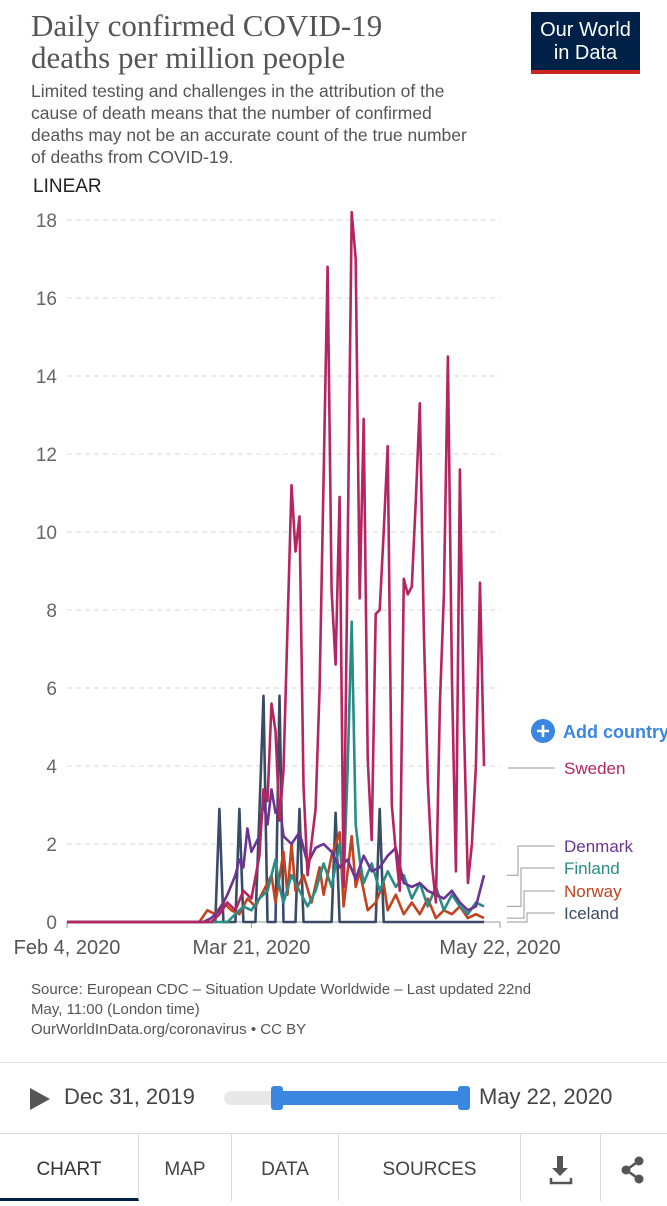 The image size is (667, 1206). What do you see at coordinates (594, 768) in the screenshot?
I see `legend-label-sweden: Sweden` at bounding box center [594, 768].